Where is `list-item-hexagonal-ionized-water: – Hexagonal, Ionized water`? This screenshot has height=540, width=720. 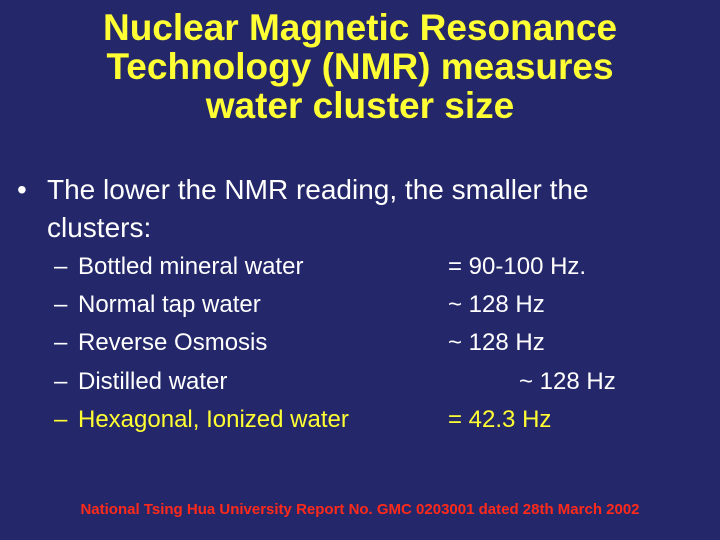
list-item-hexagonal-ionized-water: – Hexagonal, Ionized water is located at coordinates (201, 420).